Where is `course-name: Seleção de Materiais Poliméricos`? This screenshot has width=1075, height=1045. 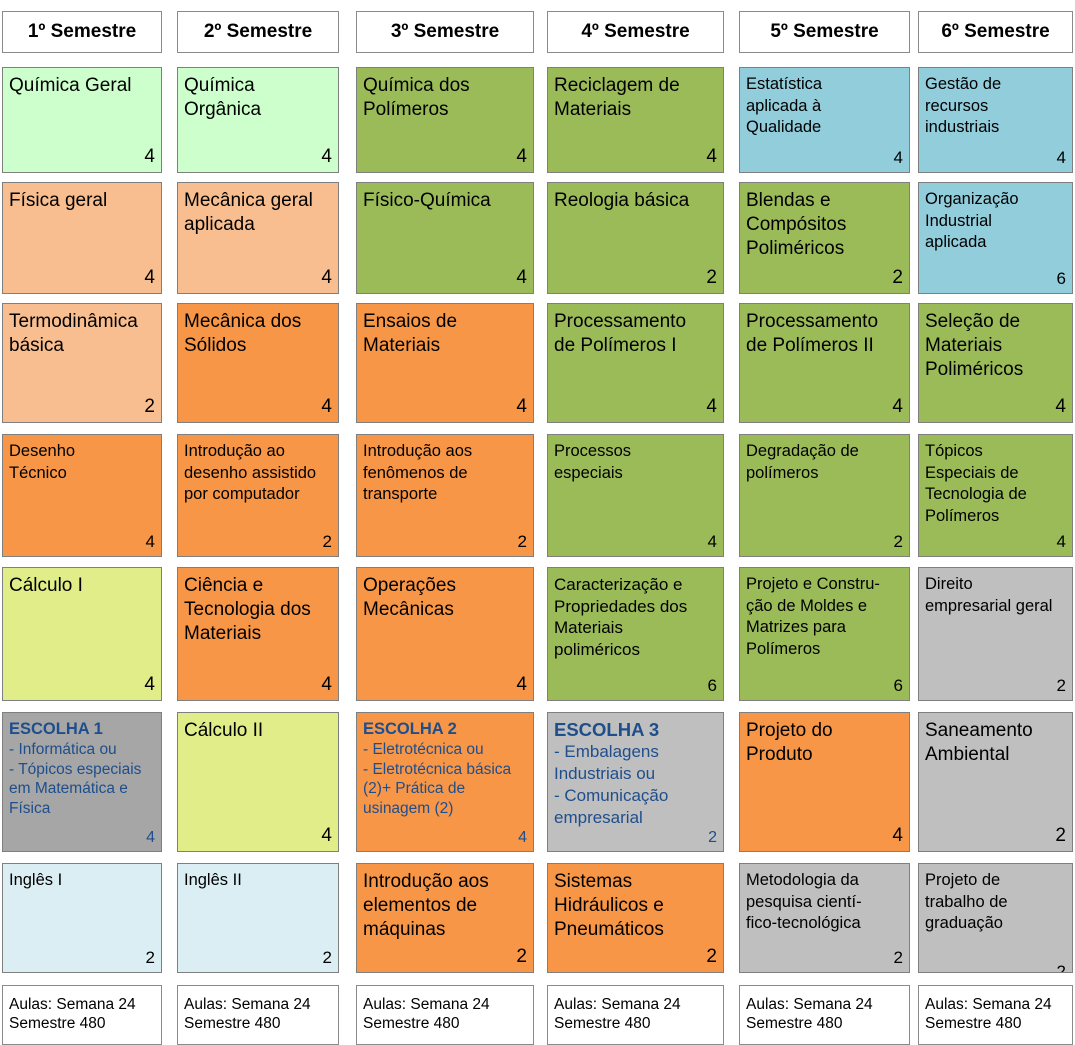 course-name: Seleção de Materiais Poliméricos is located at coordinates (974, 345).